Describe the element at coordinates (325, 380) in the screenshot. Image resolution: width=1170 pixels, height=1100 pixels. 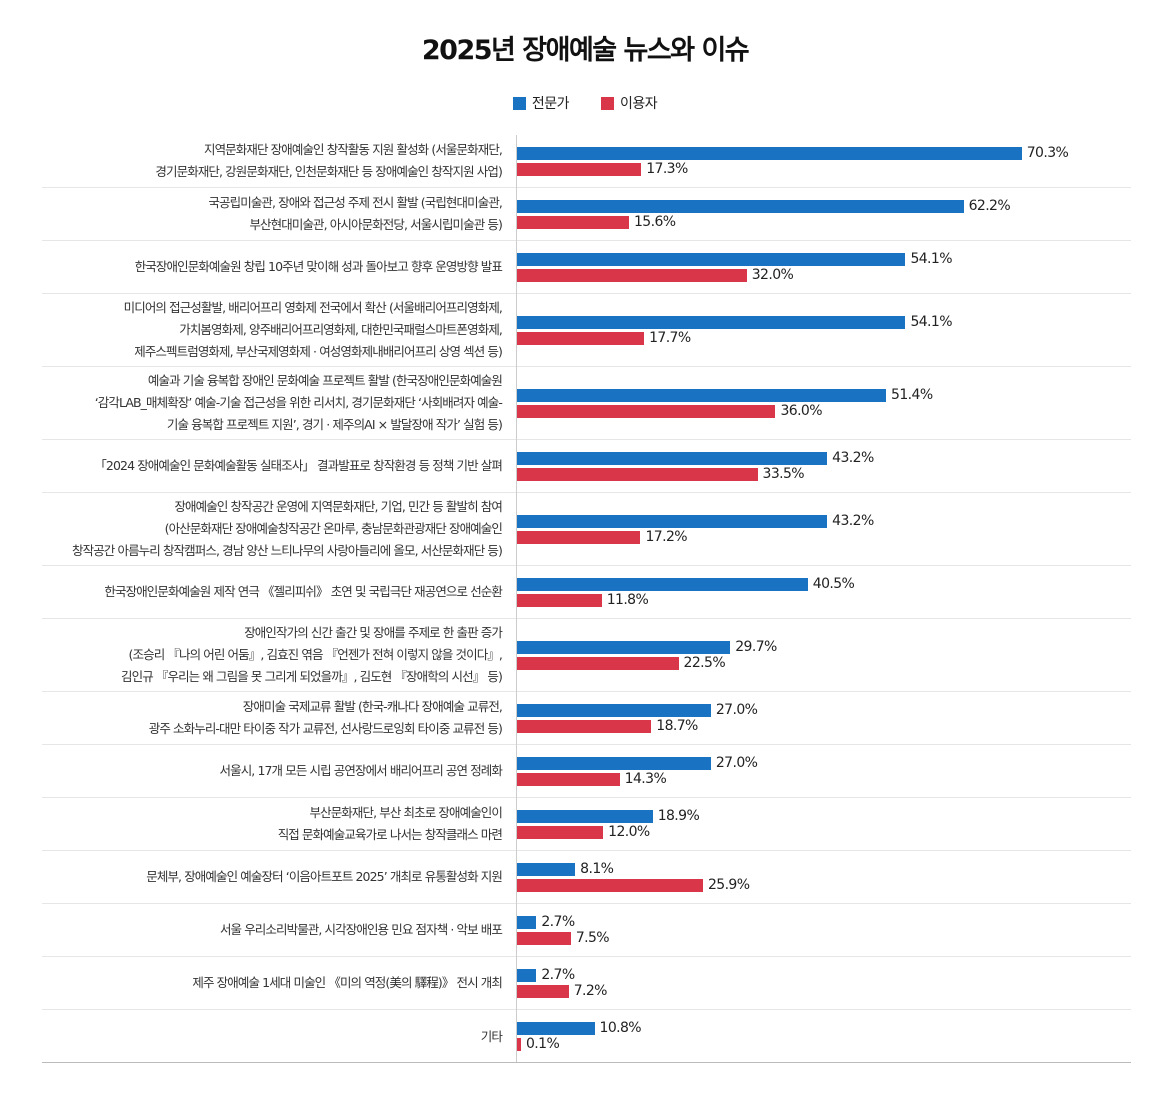
I see `category-label-line: 예술과 기술 융복합 장애인 문화예술 프로젝트 활발 (한국장애인문화예술원` at that location.